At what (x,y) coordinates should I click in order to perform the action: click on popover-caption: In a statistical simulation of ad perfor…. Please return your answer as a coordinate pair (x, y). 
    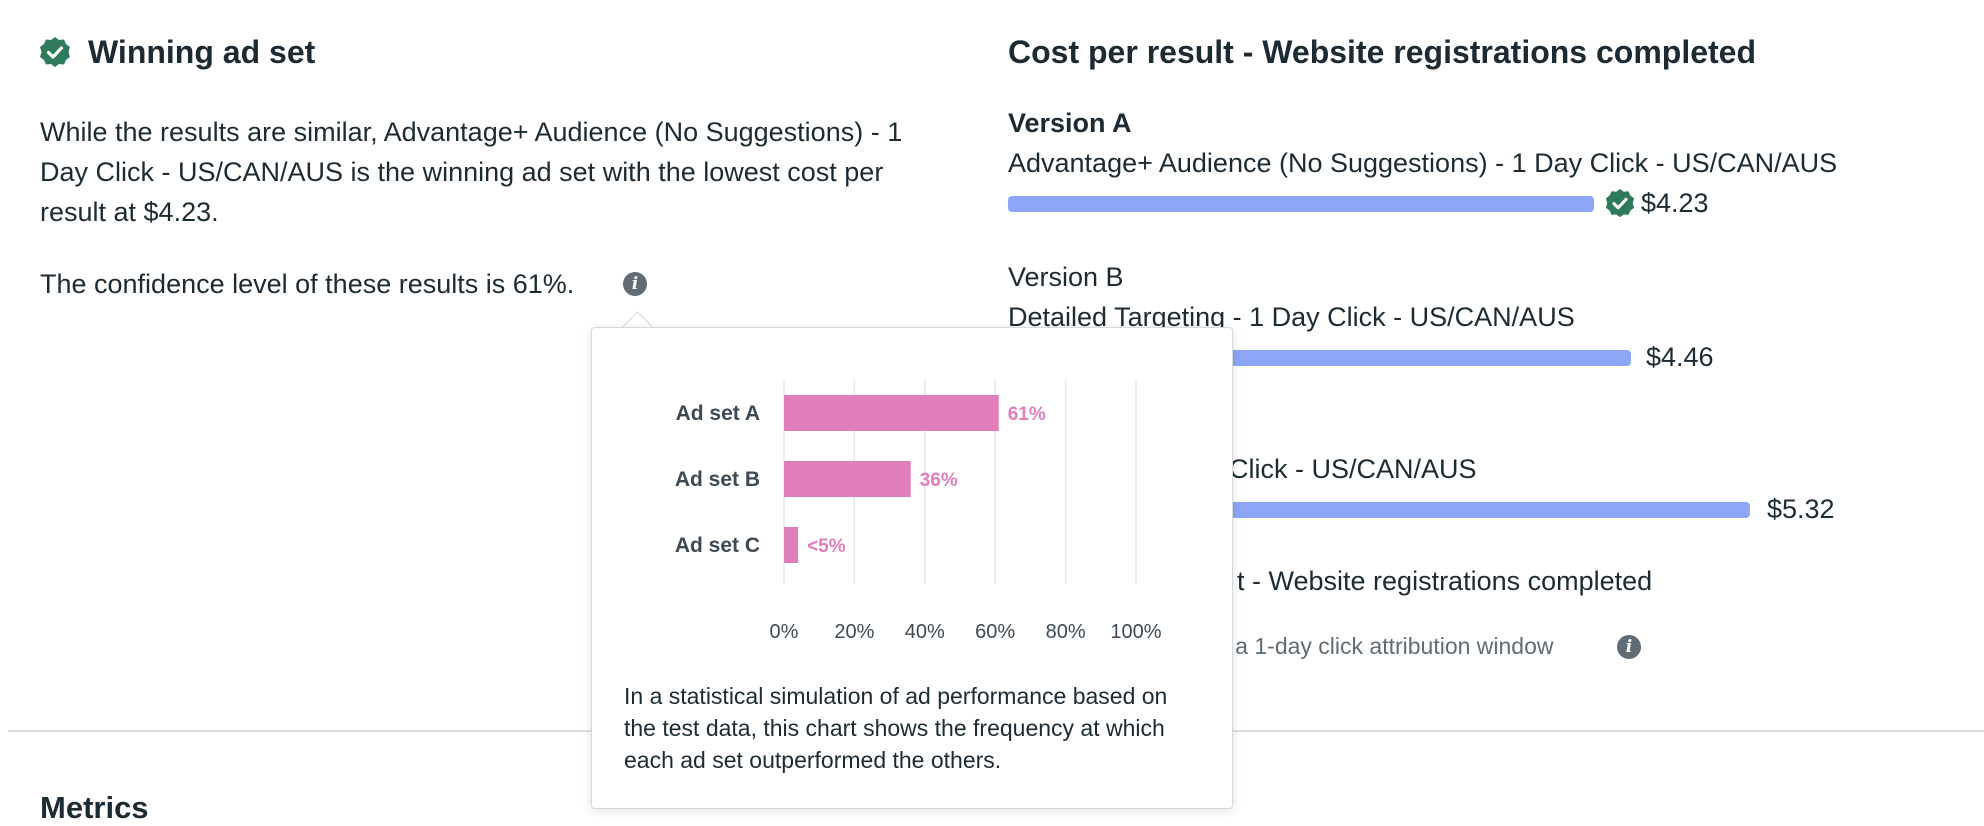
    Looking at the image, I should click on (896, 728).